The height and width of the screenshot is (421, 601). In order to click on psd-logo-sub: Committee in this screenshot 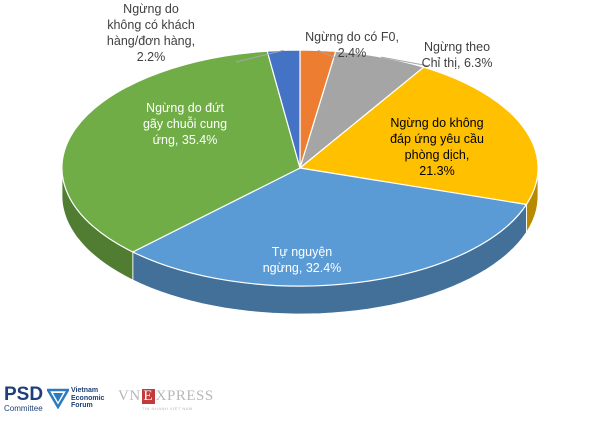, I will do `click(23, 408)`.